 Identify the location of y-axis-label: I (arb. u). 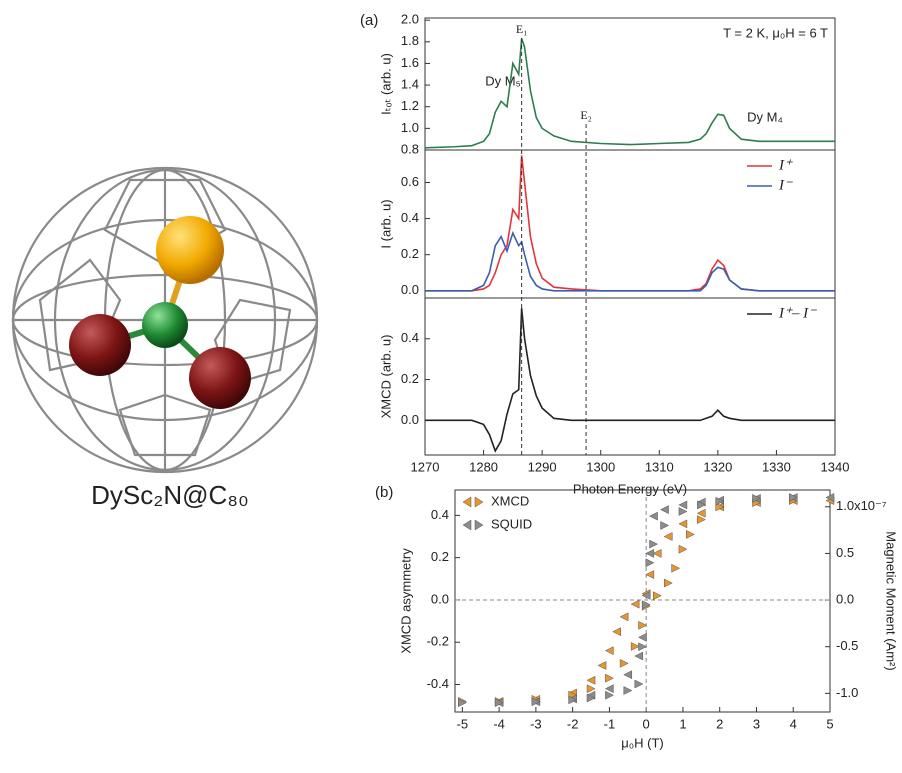
(385, 223).